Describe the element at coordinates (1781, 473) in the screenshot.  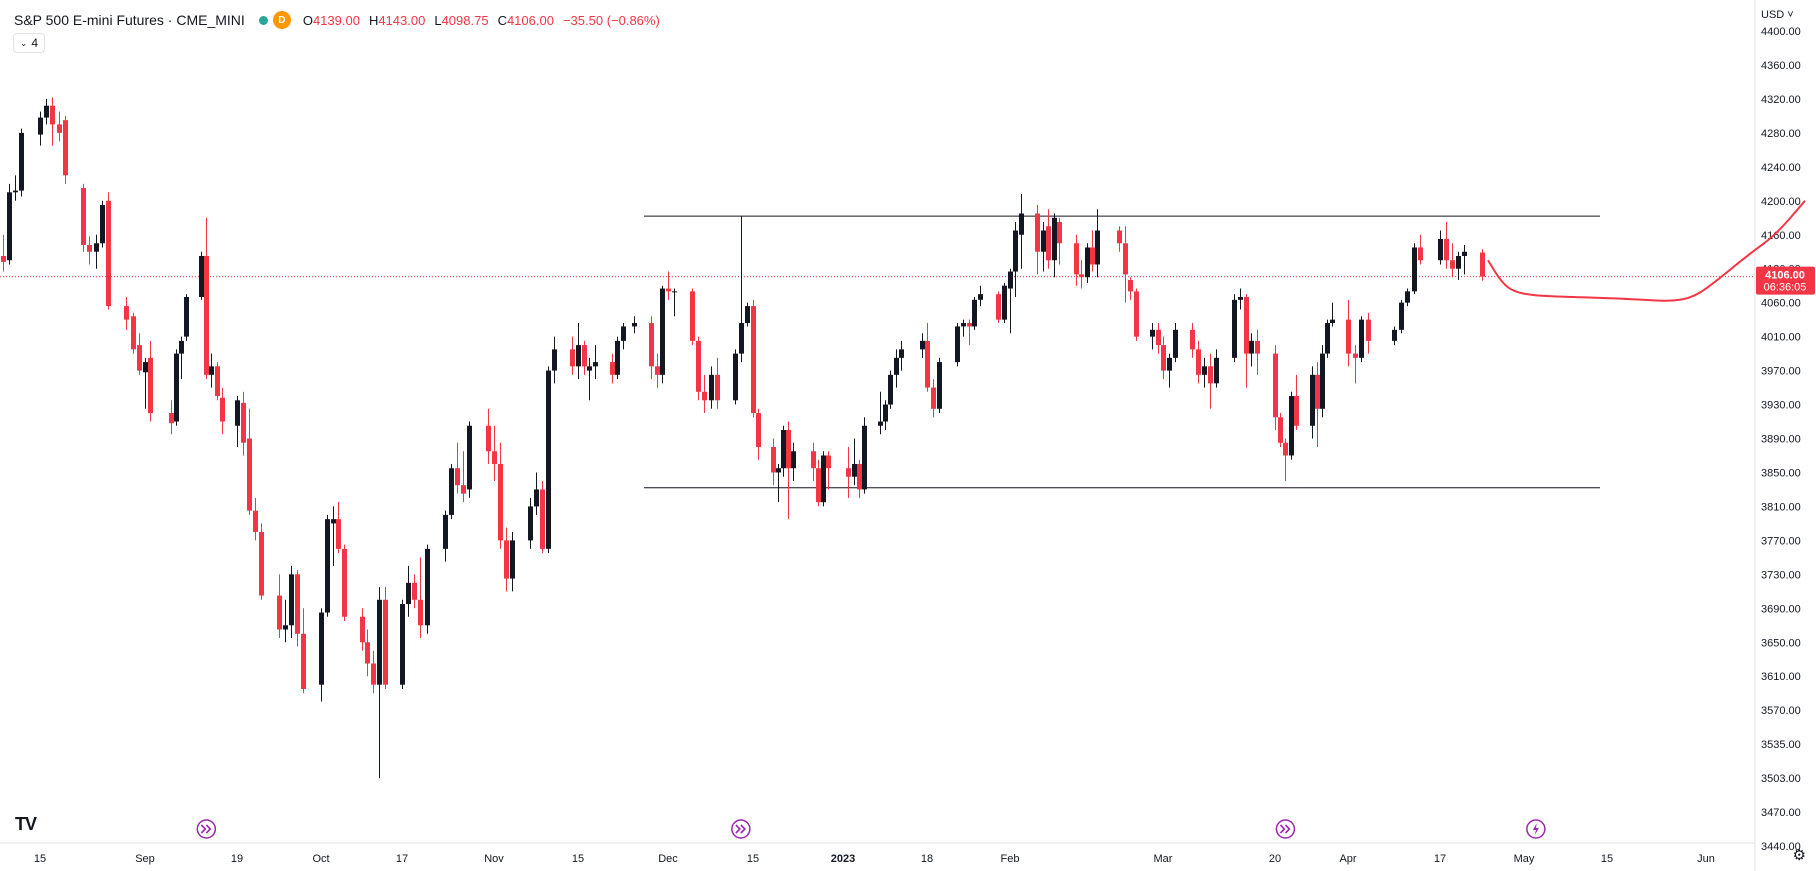
I see `price-tick-label: 3850.00` at that location.